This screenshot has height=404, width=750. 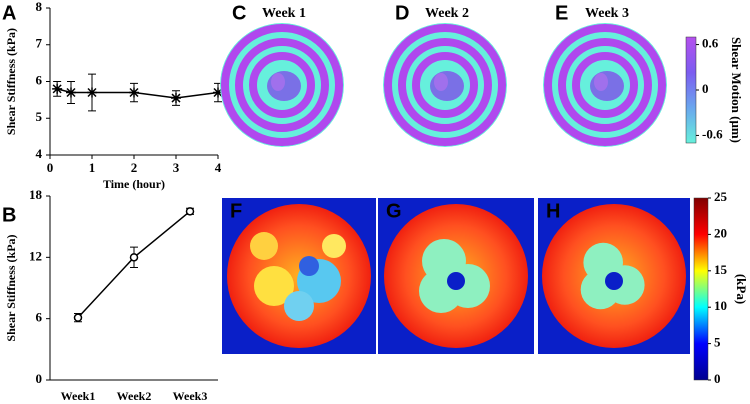 I want to click on scale-bar-label: 1mm, so click(x=355, y=368).